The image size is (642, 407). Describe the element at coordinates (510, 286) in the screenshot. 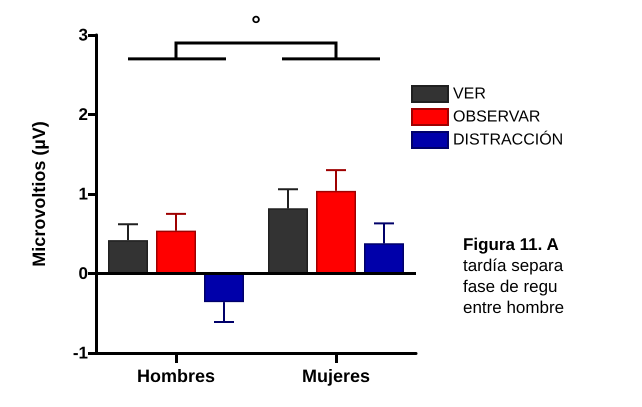

I see `text: fase de regu` at that location.